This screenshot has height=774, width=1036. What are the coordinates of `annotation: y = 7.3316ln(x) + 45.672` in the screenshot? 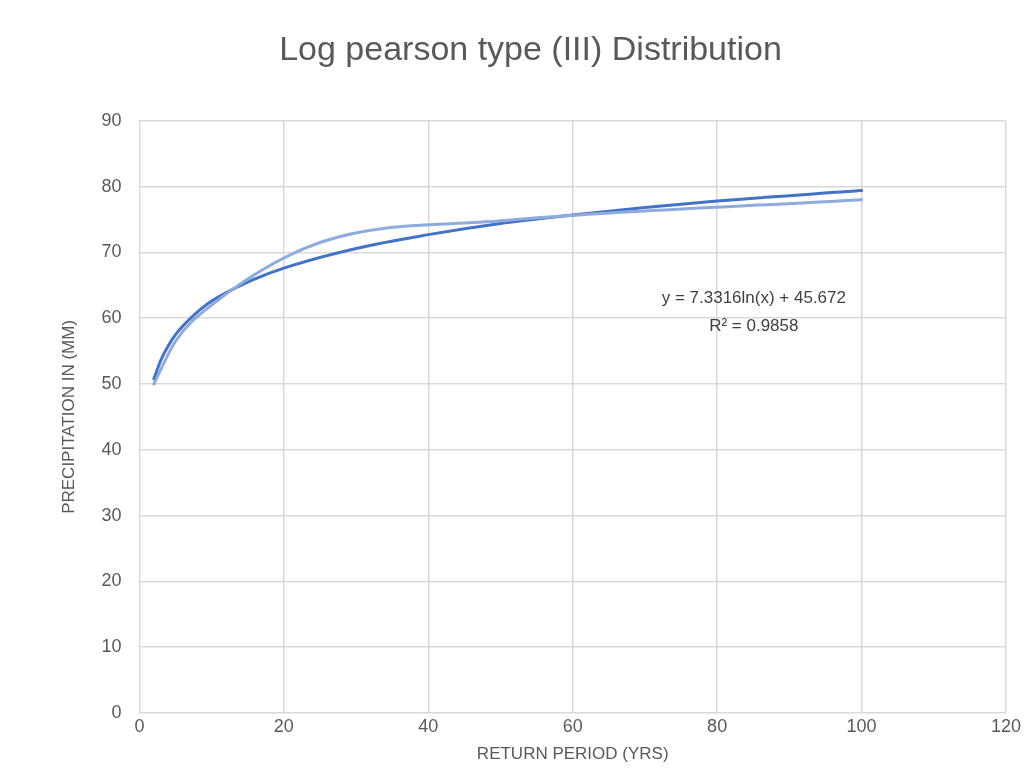 It's located at (753, 298).